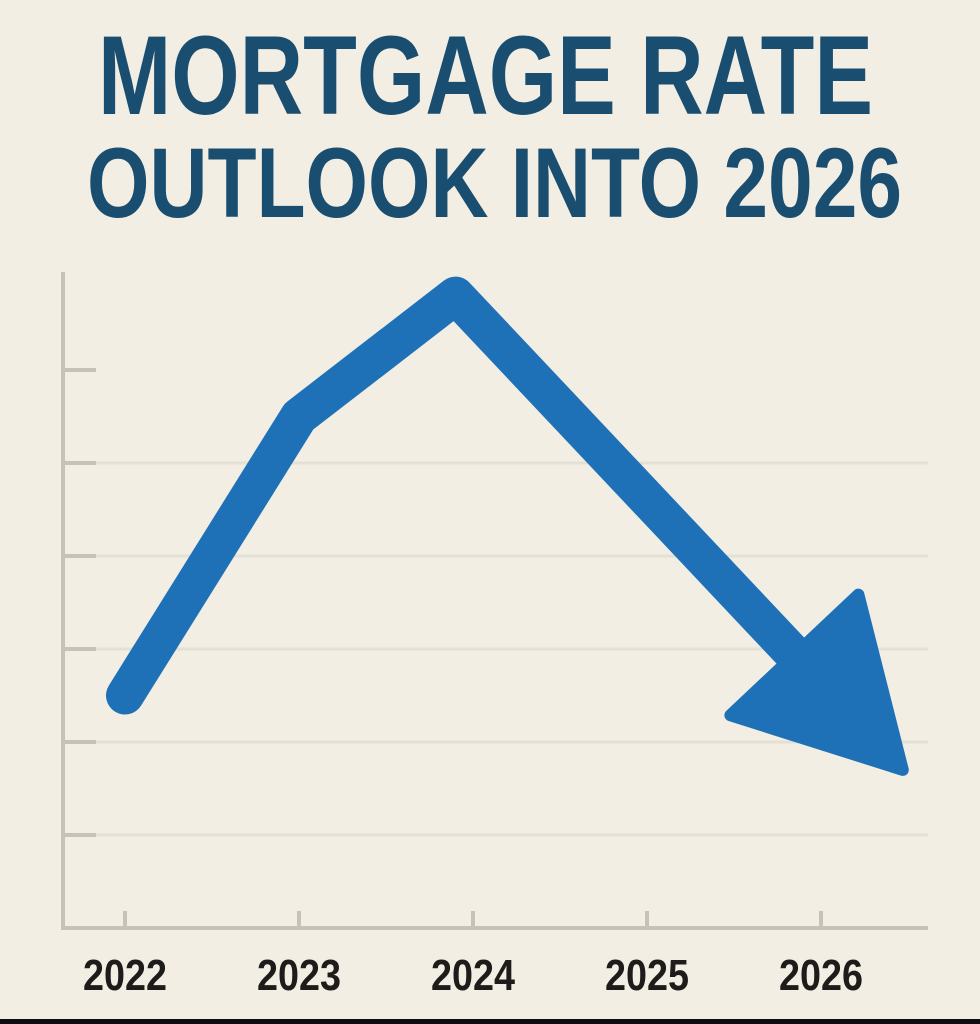 The height and width of the screenshot is (1024, 980). What do you see at coordinates (473, 918) in the screenshot?
I see `x-axis-ticks` at bounding box center [473, 918].